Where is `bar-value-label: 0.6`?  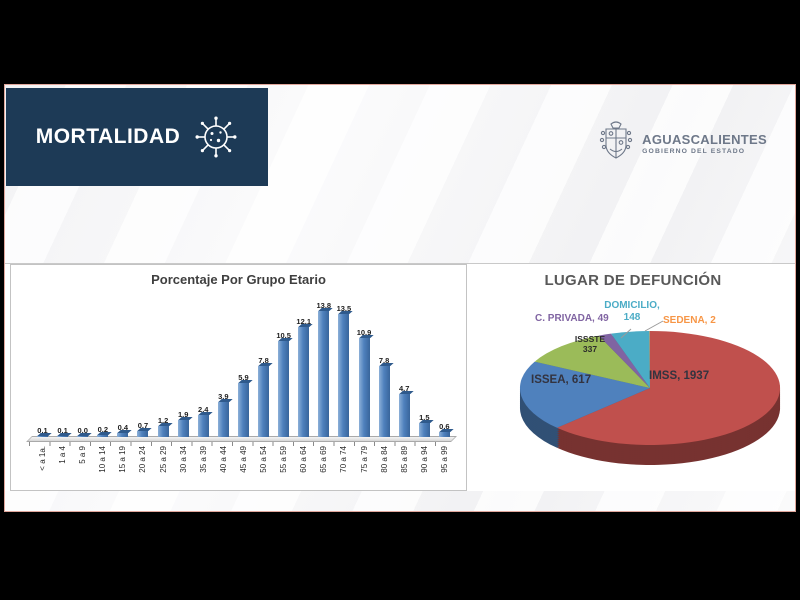 bar-value-label: 0.6 is located at coordinates (444, 426).